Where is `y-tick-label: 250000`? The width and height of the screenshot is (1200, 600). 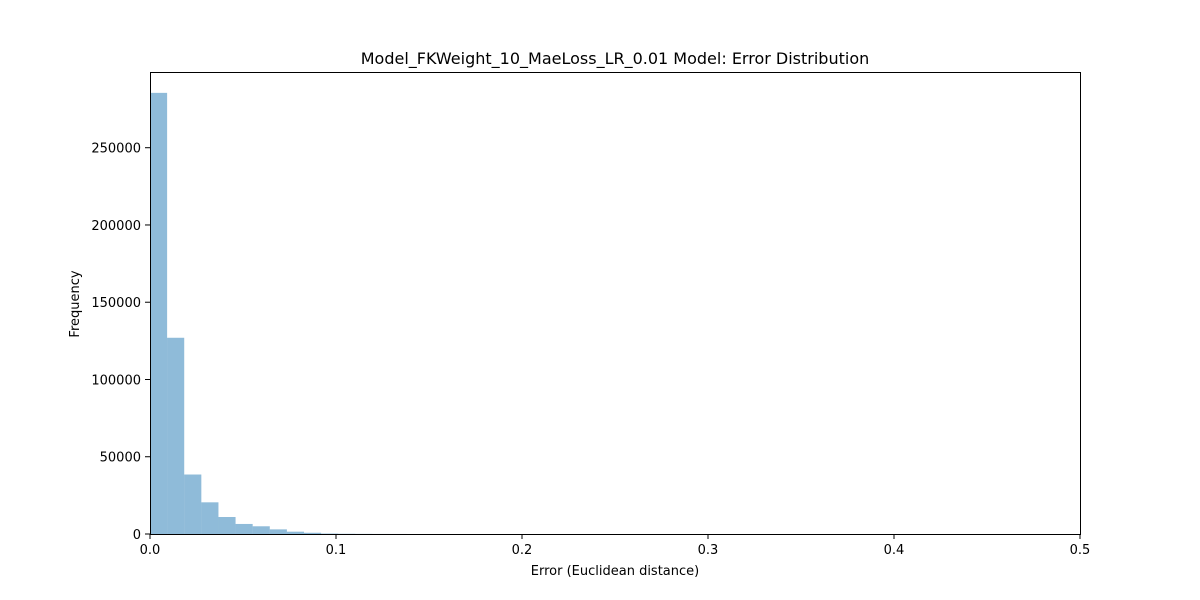
y-tick-label: 250000 is located at coordinates (116, 149).